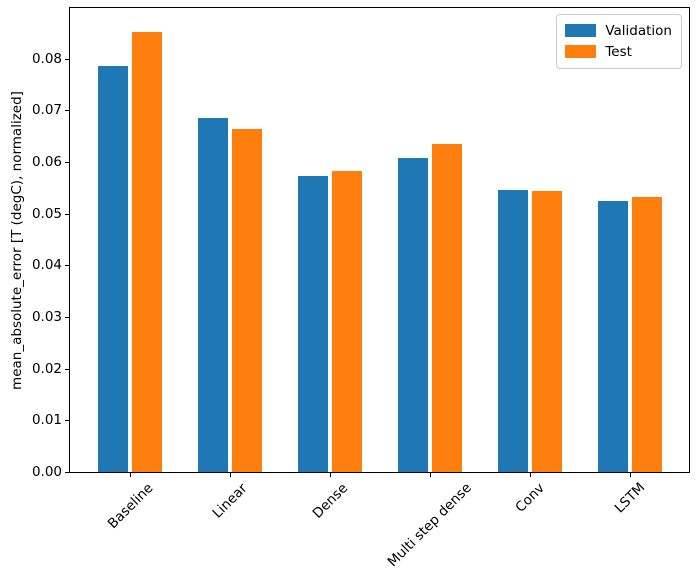 This screenshot has height=582, width=700. I want to click on bar-test-baseline, so click(147, 251).